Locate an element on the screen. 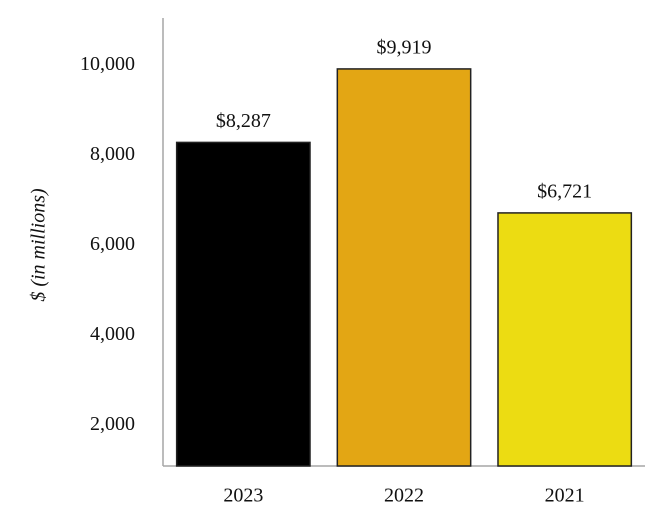 The height and width of the screenshot is (532, 666). value-label: $8,287 is located at coordinates (243, 121).